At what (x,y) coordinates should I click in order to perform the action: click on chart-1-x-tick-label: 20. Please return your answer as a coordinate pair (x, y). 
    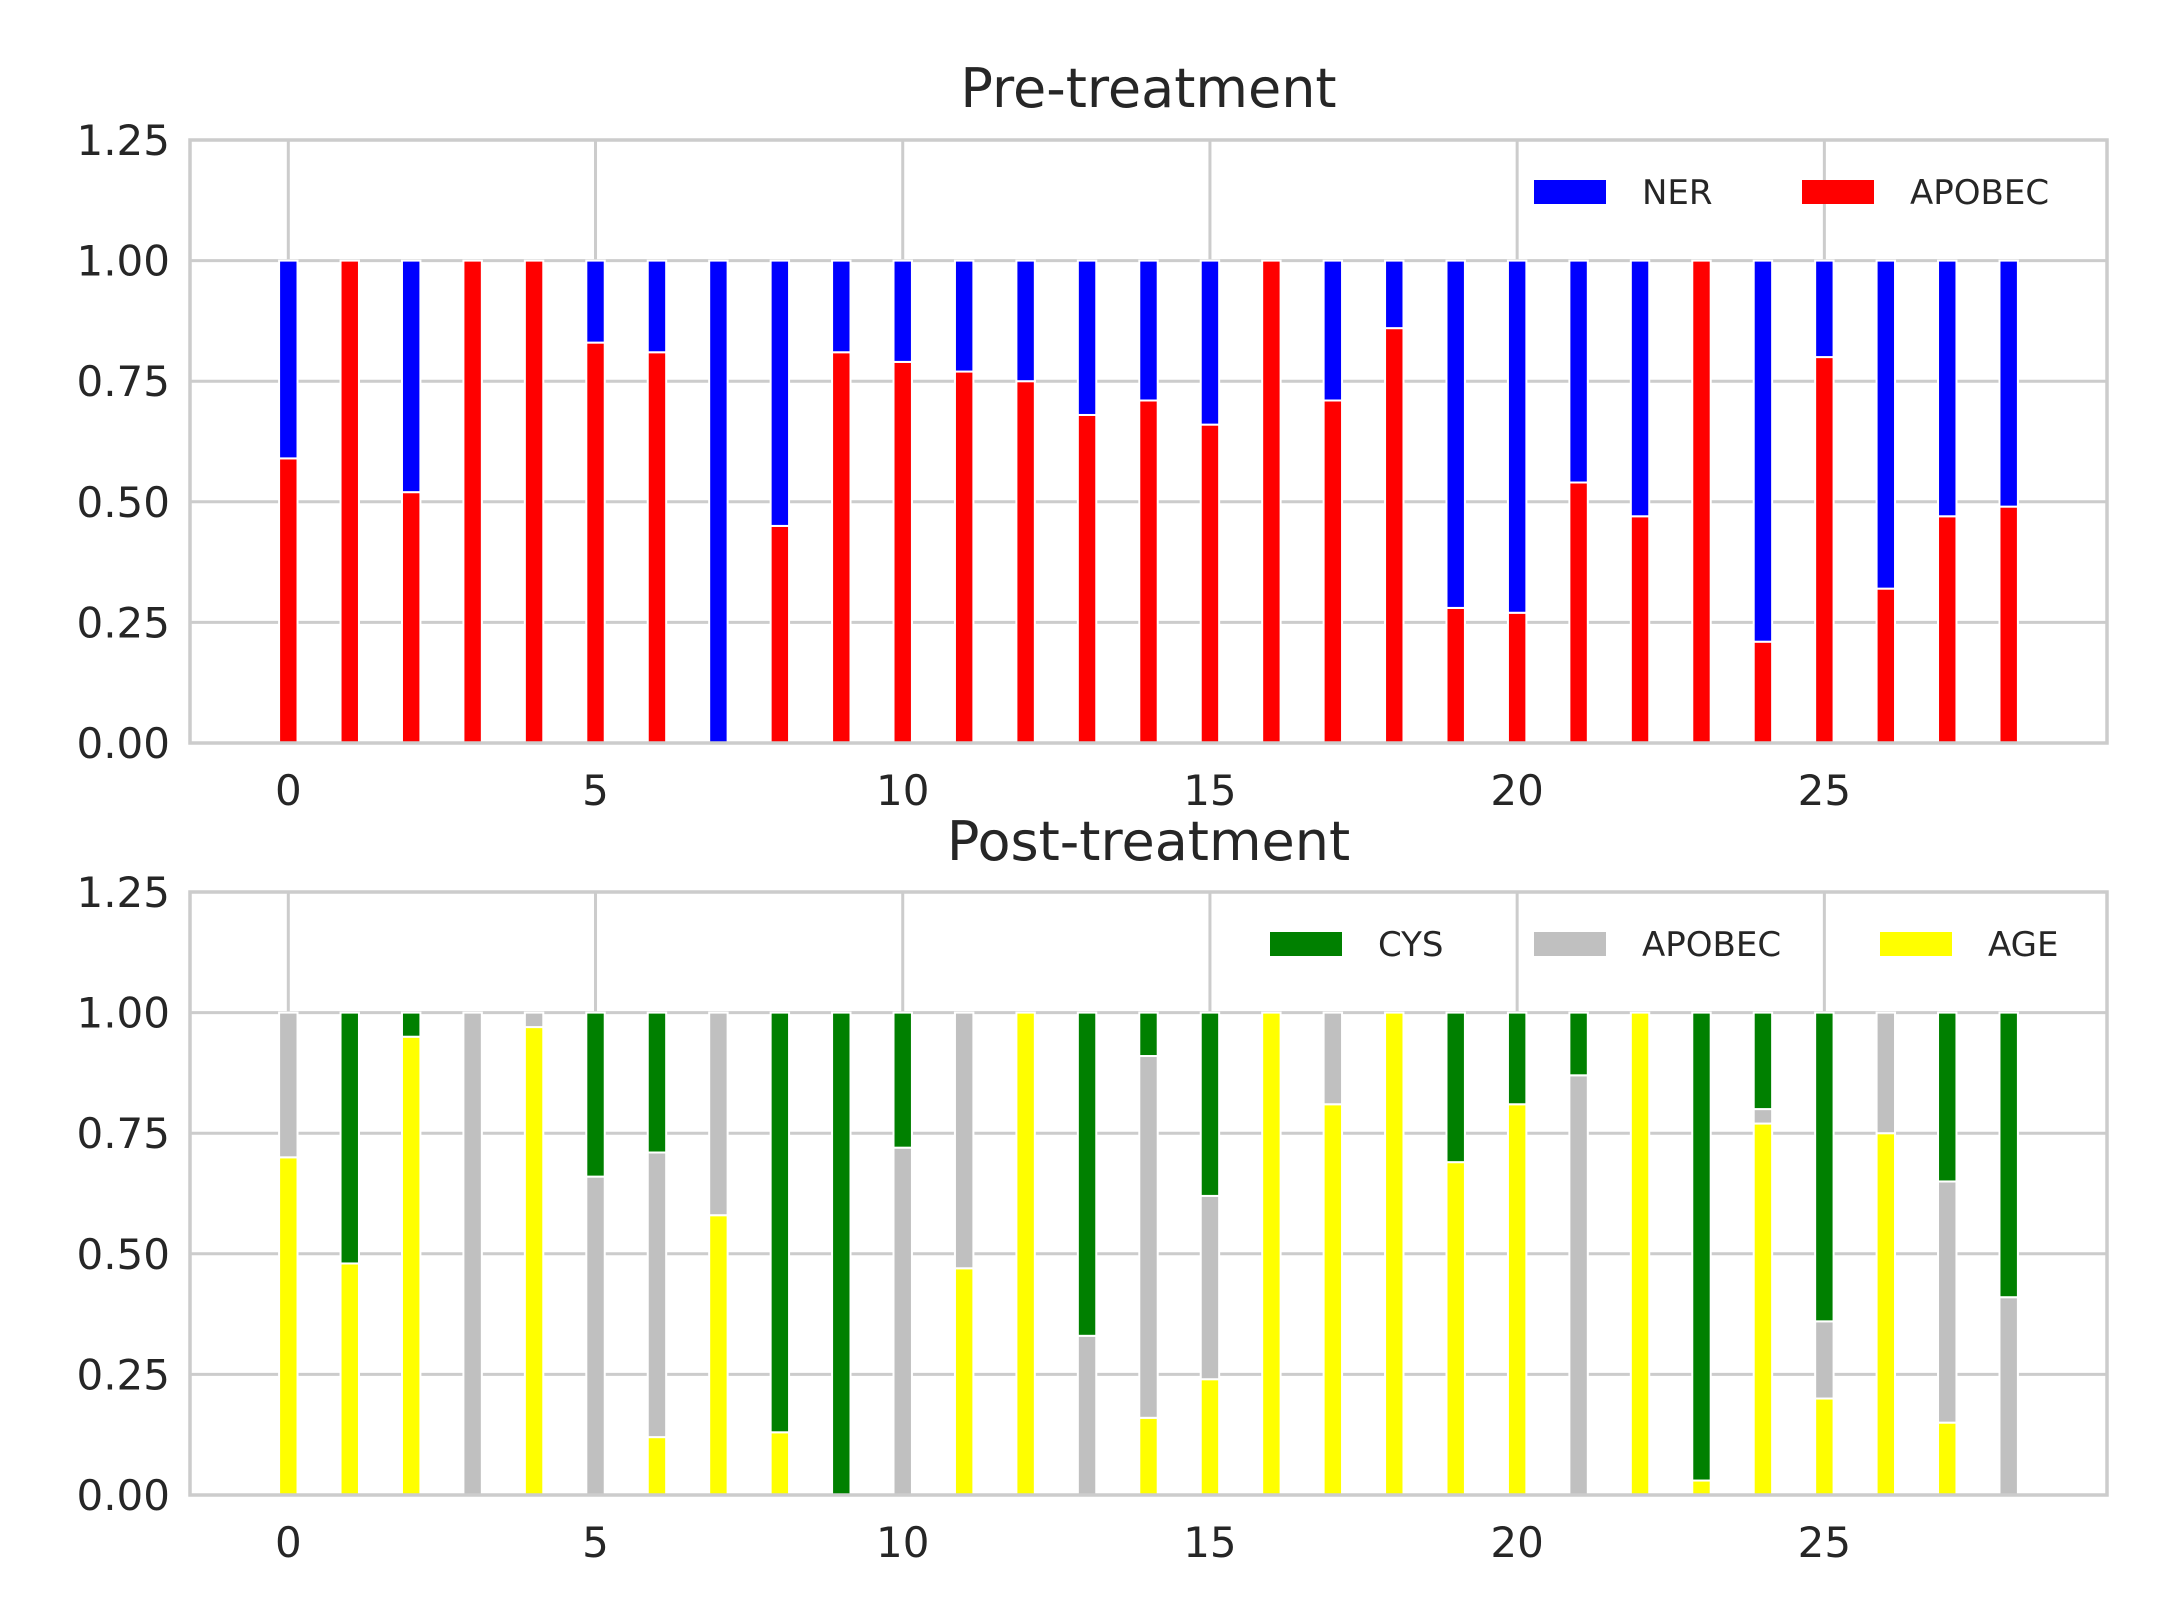
    Looking at the image, I should click on (1516, 1542).